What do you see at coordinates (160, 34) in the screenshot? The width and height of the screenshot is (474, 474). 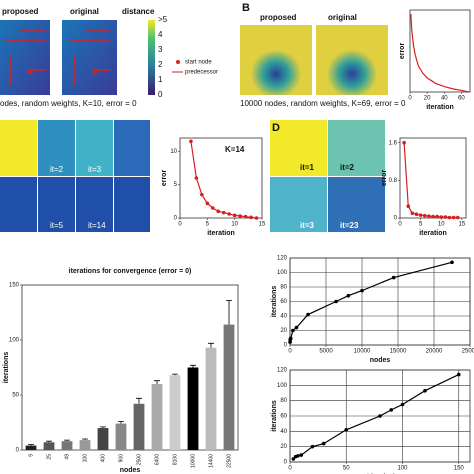 I see `cbar-label: 4` at bounding box center [160, 34].